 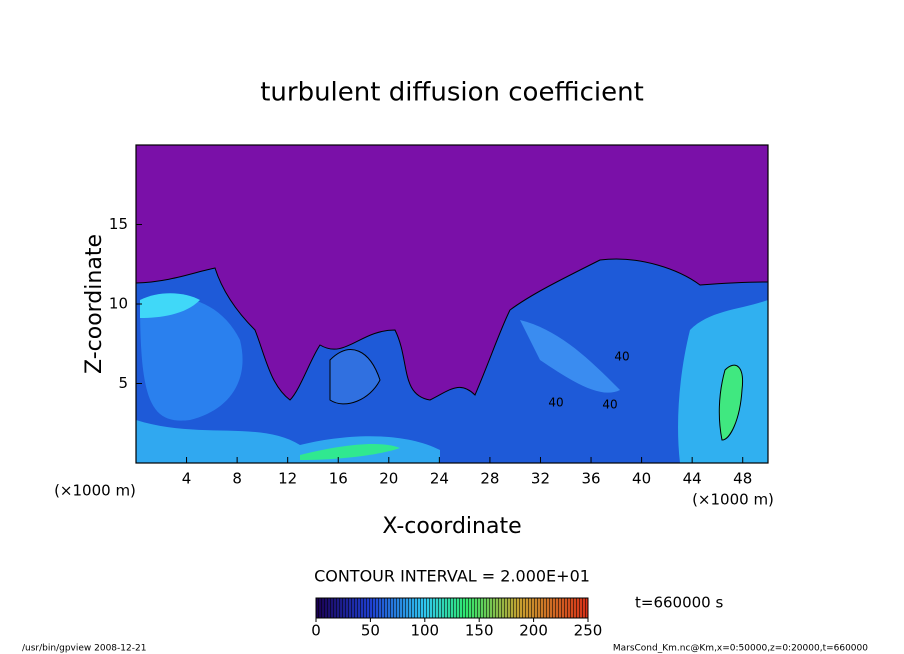 What do you see at coordinates (287, 479) in the screenshot?
I see `x-tick-label: 12` at bounding box center [287, 479].